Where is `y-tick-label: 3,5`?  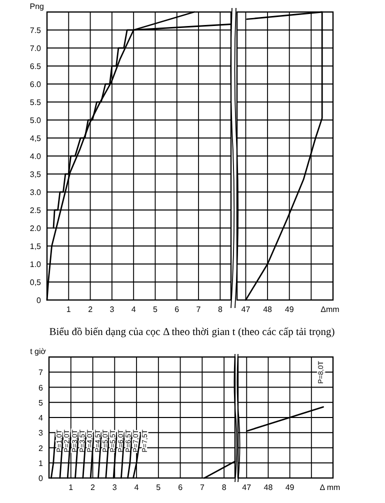 y-tick-label: 3,5 is located at coordinates (36, 174).